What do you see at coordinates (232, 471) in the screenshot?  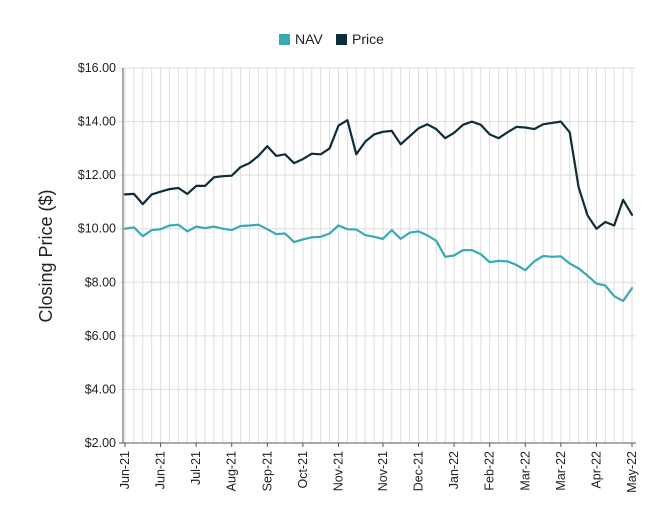 I see `x-tick-label: Aug-21` at bounding box center [232, 471].